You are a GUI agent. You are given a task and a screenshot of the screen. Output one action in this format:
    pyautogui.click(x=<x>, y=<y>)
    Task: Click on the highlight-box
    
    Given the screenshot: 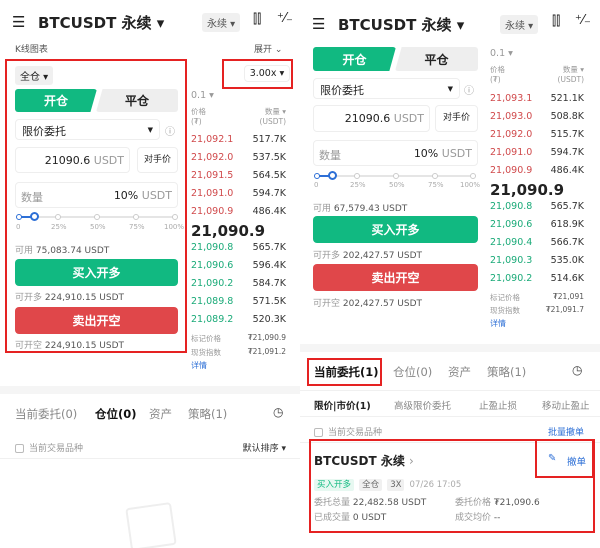 What is the action you would take?
    pyautogui.click(x=564, y=458)
    